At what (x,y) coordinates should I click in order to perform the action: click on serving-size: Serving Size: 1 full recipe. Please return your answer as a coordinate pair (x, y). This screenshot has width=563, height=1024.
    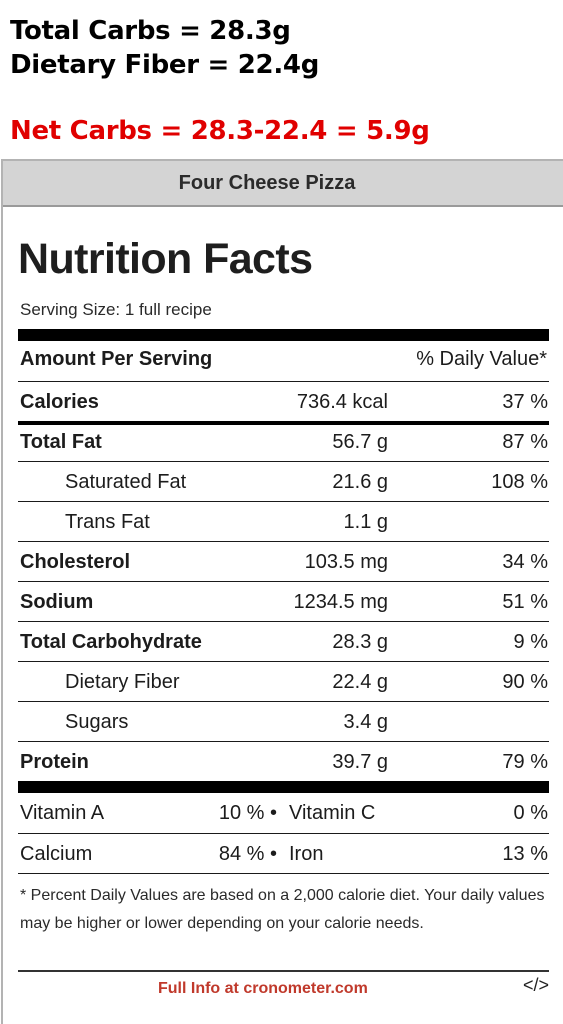
    Looking at the image, I should click on (116, 309).